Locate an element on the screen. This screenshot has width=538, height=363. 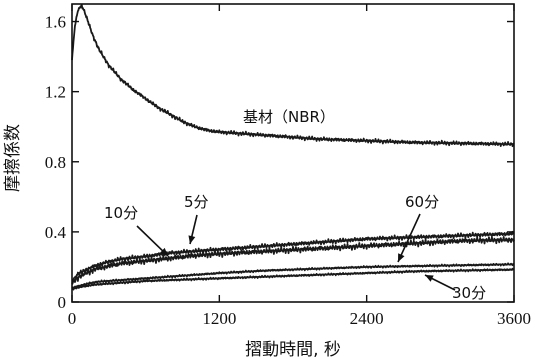
series-label-10min-arrowhead is located at coordinates (163, 251).